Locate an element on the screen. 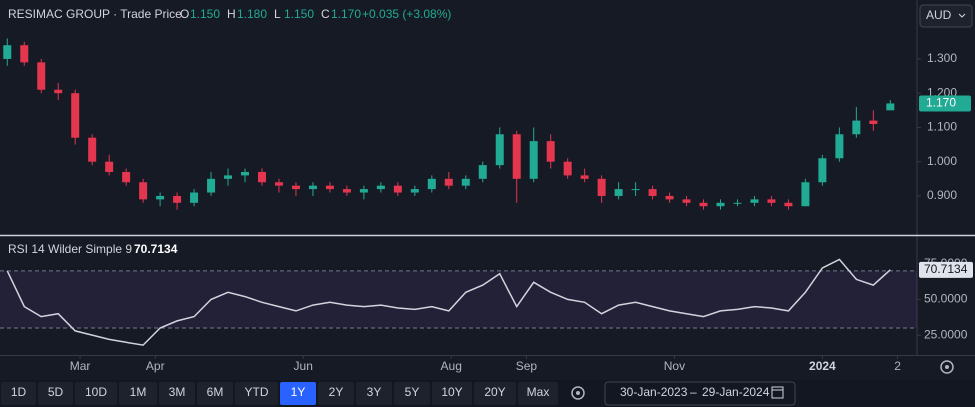 The width and height of the screenshot is (975, 407). ohlc-key: O is located at coordinates (184, 14).